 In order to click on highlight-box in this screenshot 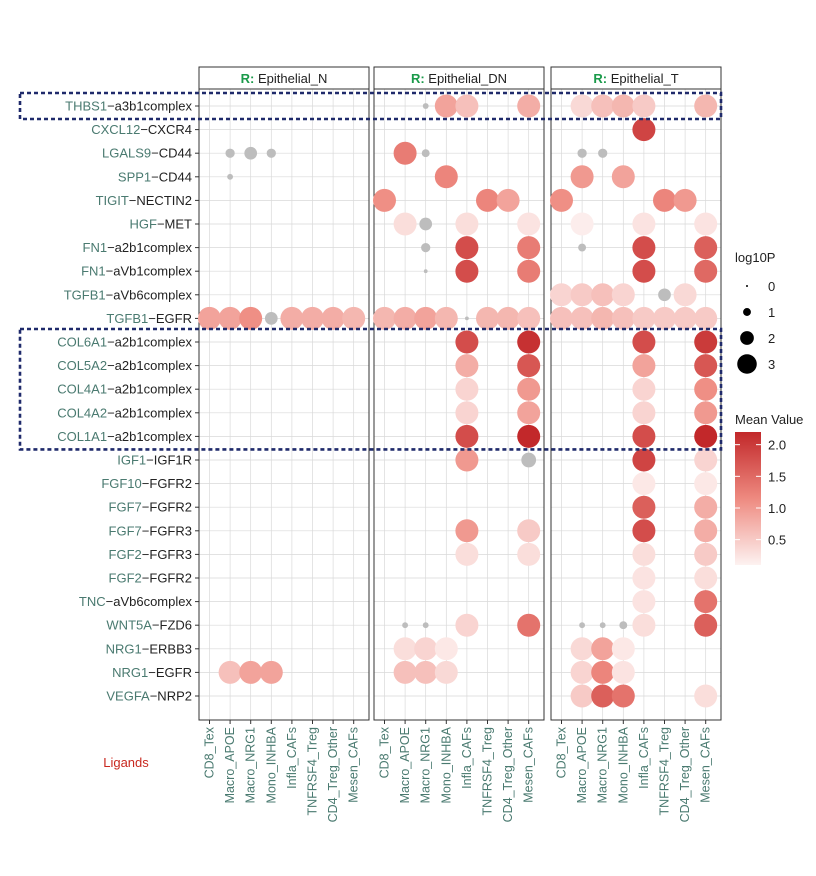, I will do `click(370, 106)`.